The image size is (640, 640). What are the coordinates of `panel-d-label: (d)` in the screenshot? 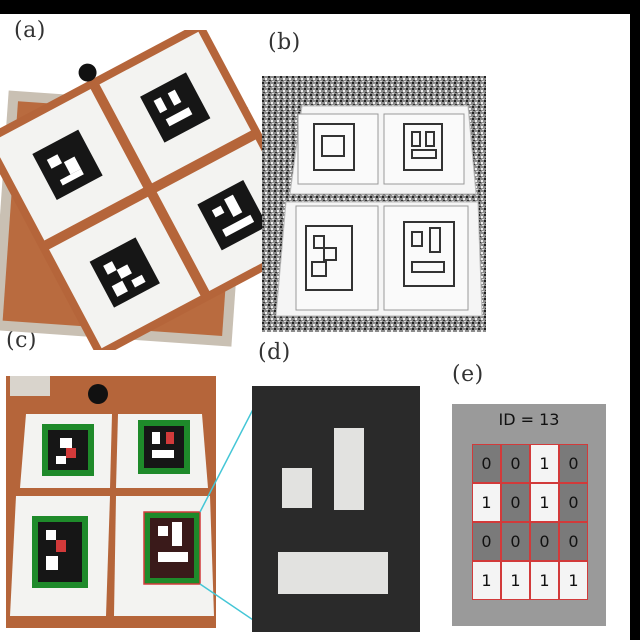 It's located at (274, 352).